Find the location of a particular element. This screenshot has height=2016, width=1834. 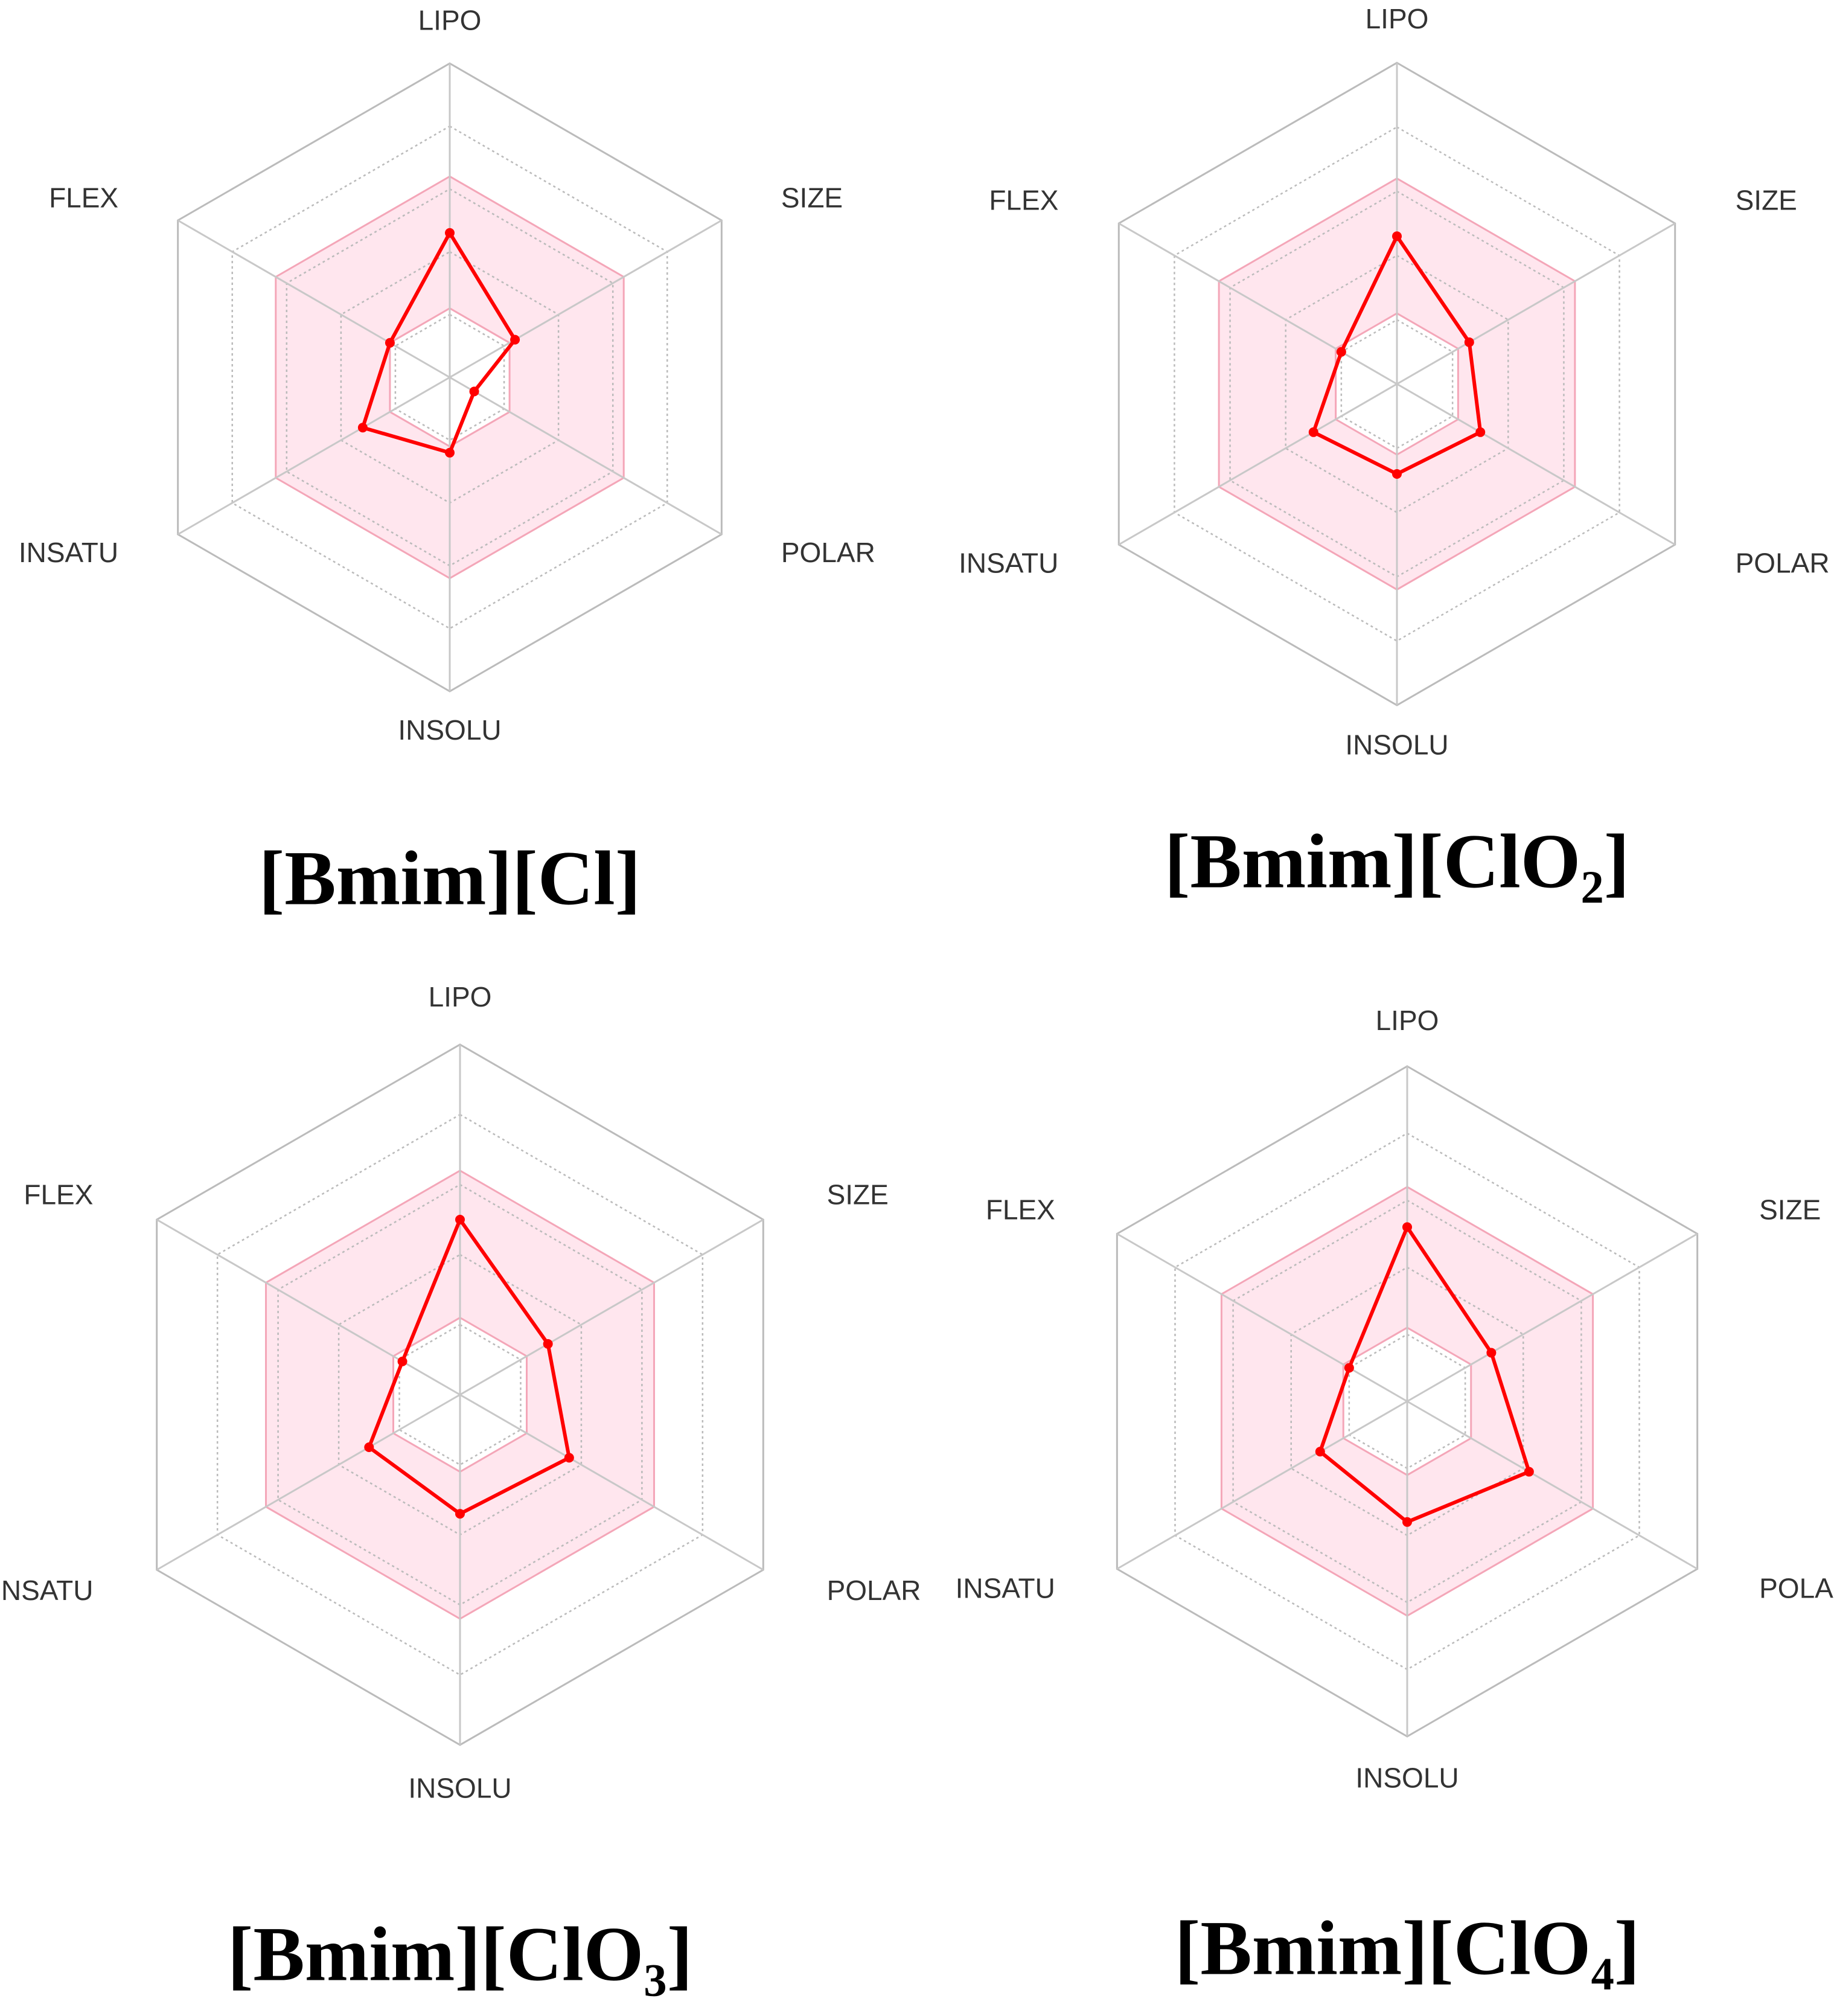

chart-title: [Bmim][ClO₄] is located at coordinates (1407, 1948).